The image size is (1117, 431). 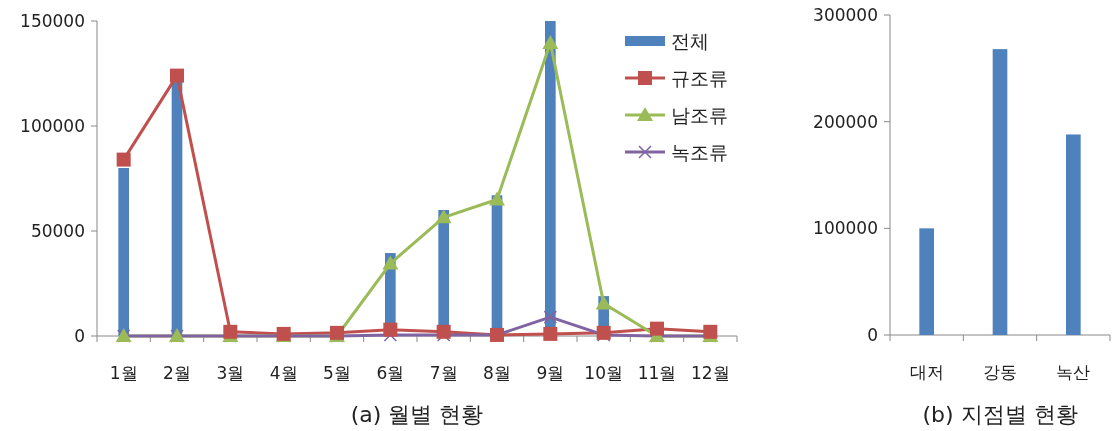 I want to click on text: (b) 지점별 현황, so click(x=1000, y=414).